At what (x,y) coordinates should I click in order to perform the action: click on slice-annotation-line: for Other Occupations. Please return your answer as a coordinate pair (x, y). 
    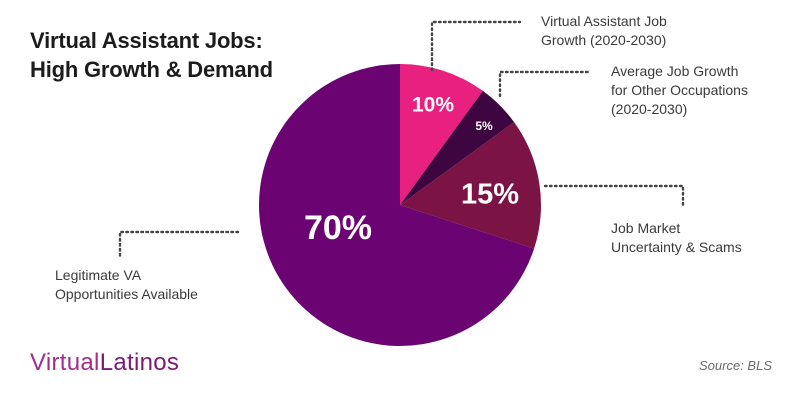
    Looking at the image, I should click on (679, 90).